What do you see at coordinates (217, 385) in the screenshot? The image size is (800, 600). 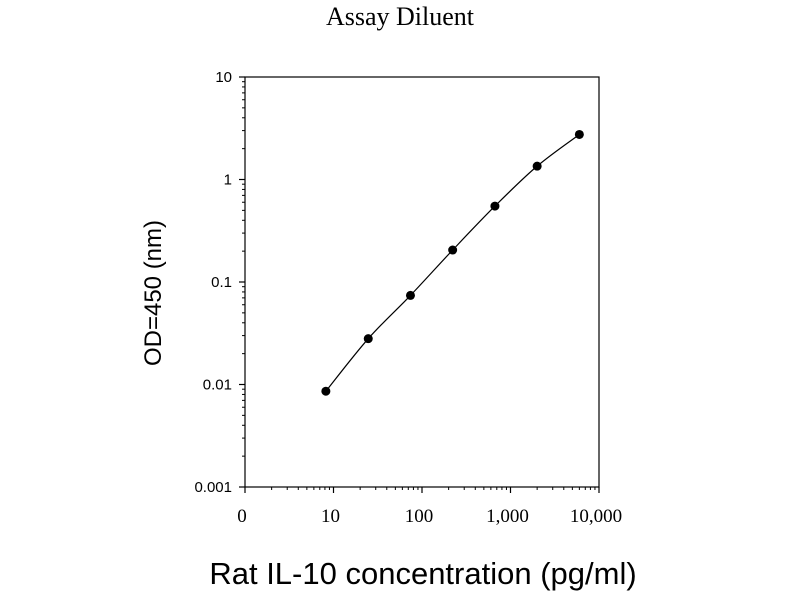 I see `y-tick-label: 0.01` at bounding box center [217, 385].